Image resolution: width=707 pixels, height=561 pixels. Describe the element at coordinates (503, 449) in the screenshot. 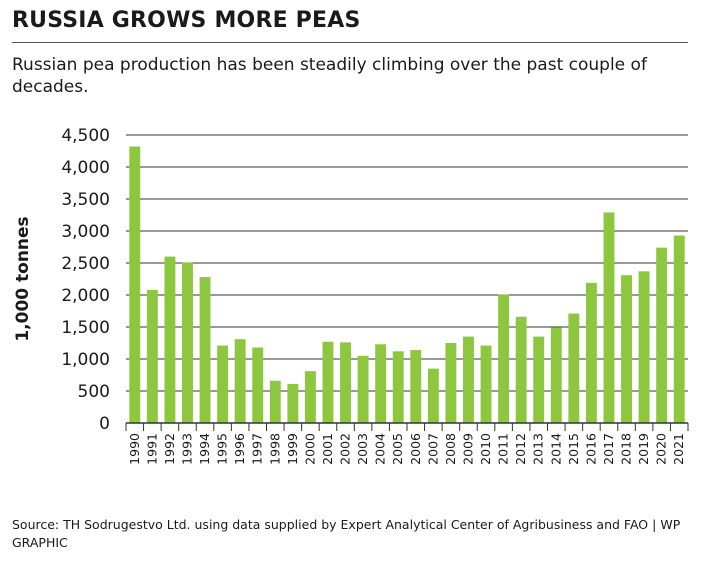

I see `x-tick-label: 2011` at that location.